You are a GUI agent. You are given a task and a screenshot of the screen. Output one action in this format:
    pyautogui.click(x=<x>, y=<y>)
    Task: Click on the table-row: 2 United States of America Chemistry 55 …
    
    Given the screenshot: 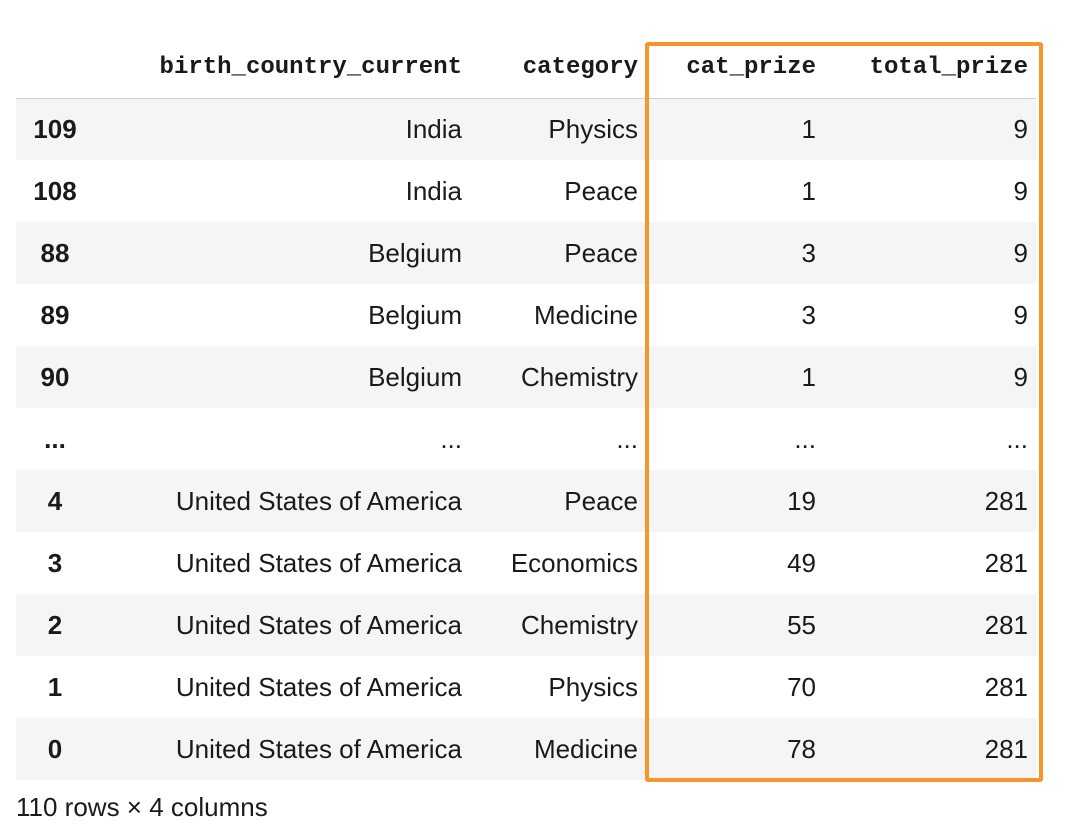 What is the action you would take?
    pyautogui.click(x=526, y=625)
    